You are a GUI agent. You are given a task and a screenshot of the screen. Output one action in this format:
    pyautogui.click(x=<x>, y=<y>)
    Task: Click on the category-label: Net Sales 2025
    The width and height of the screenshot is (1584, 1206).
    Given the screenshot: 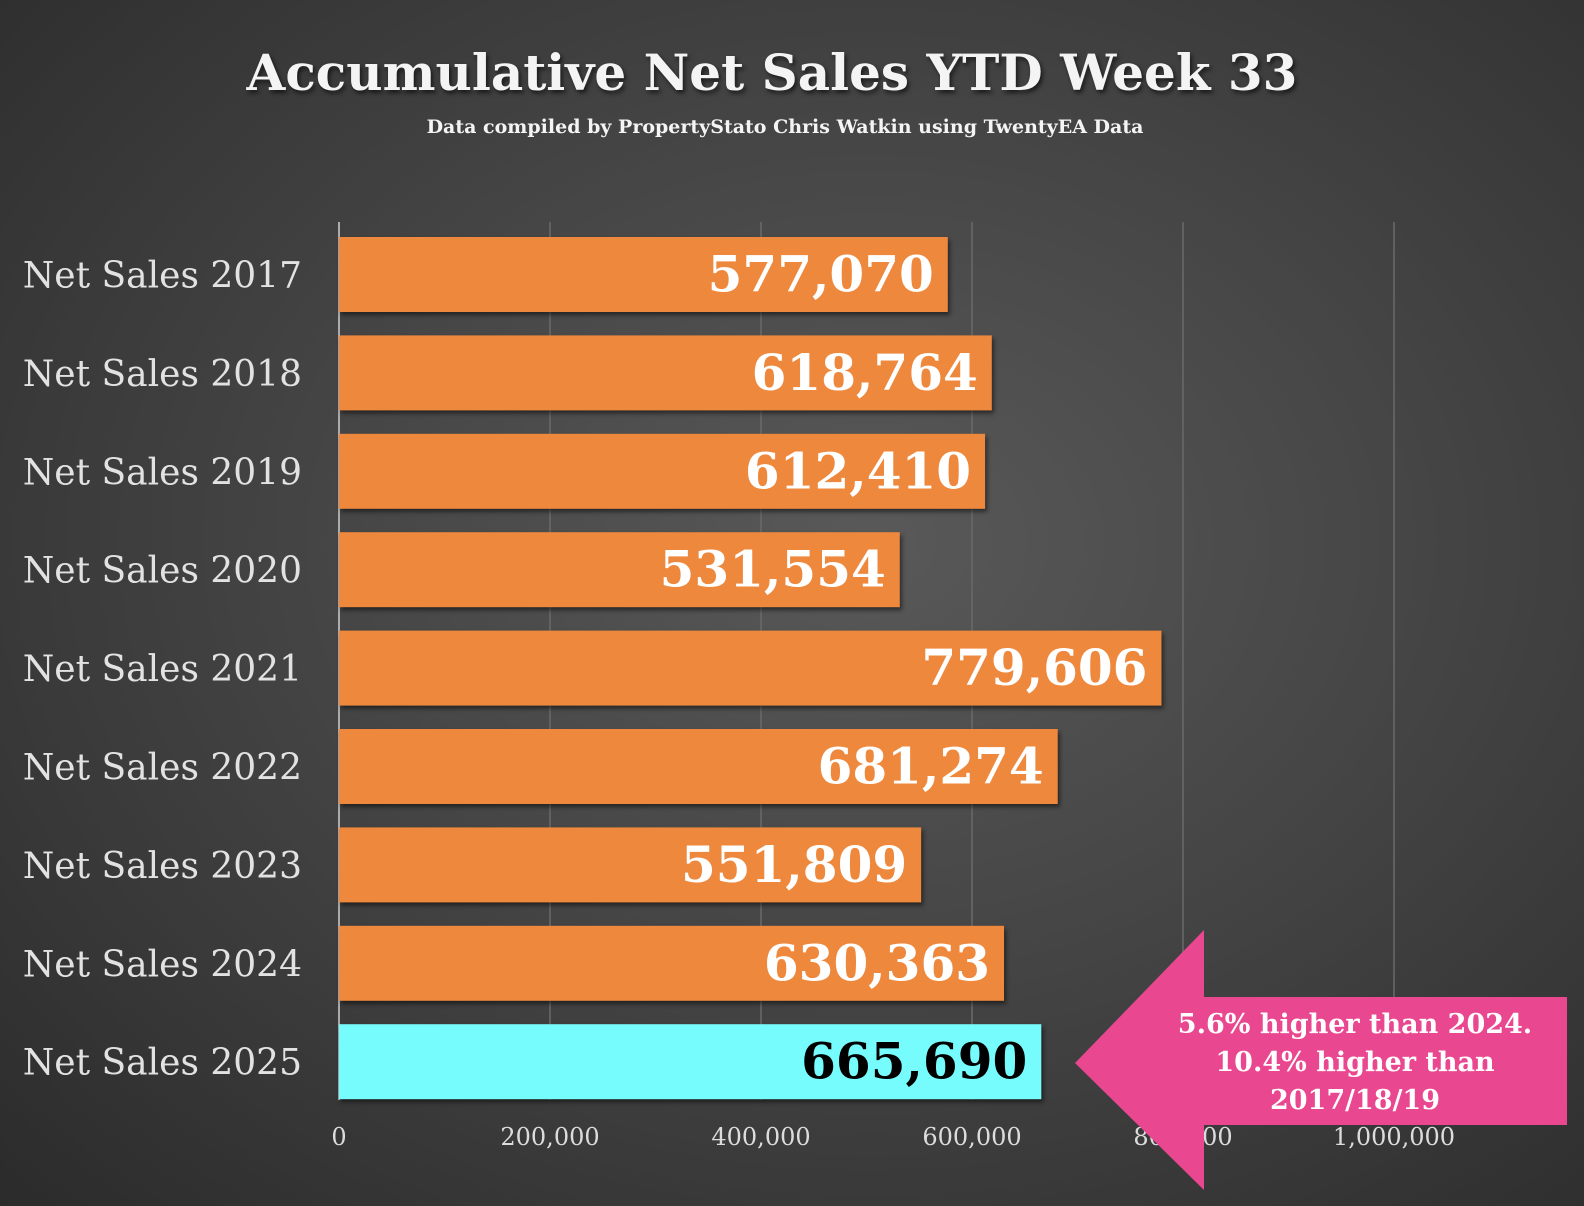 What is the action you would take?
    pyautogui.click(x=162, y=1063)
    